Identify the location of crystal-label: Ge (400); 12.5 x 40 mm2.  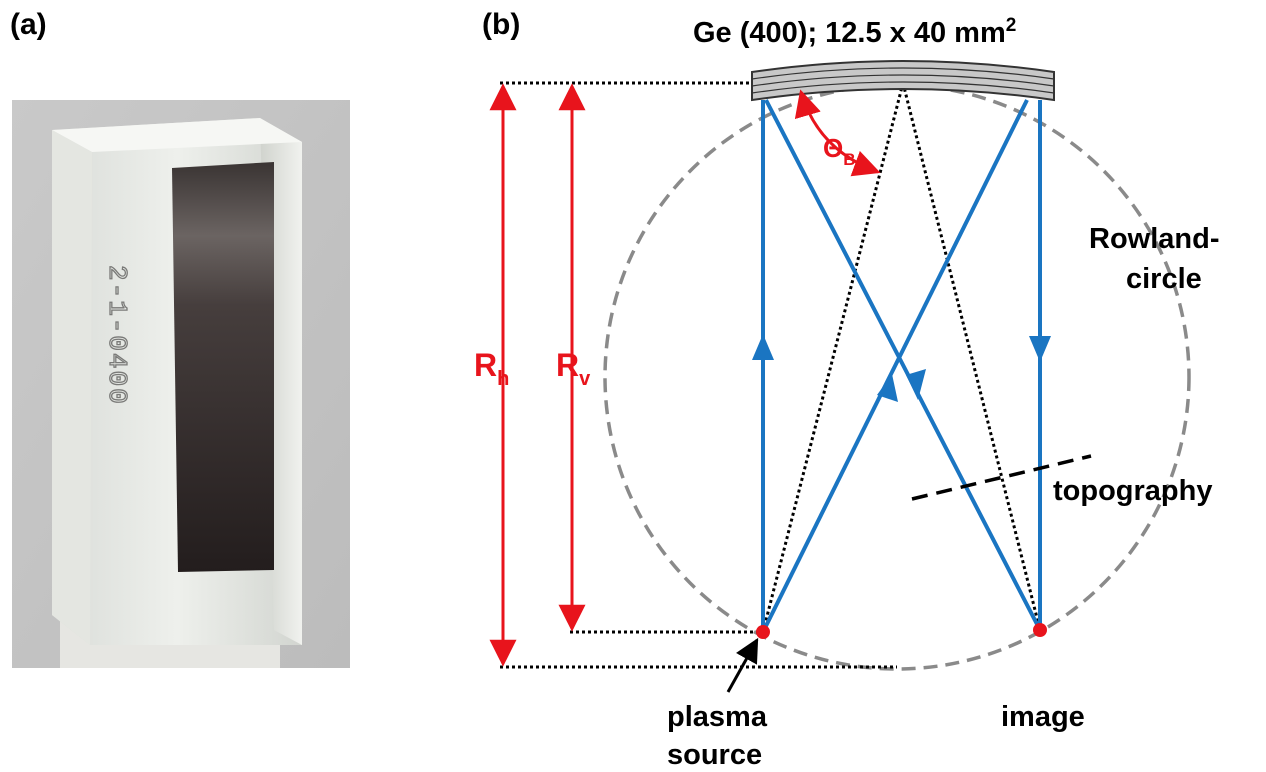
(854, 32).